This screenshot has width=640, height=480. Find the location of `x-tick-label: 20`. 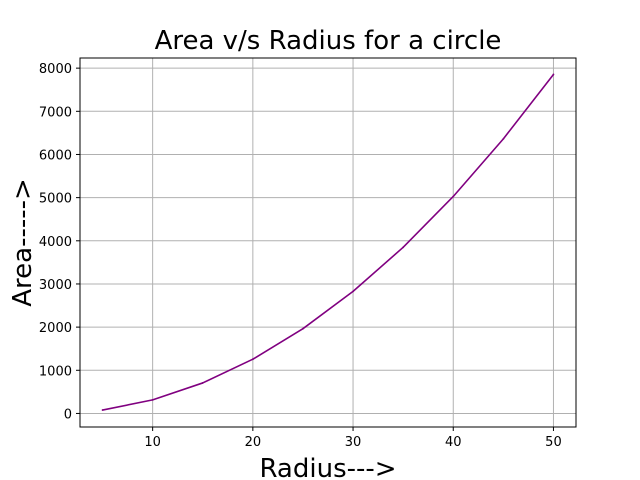

x-tick-label: 20 is located at coordinates (253, 442).